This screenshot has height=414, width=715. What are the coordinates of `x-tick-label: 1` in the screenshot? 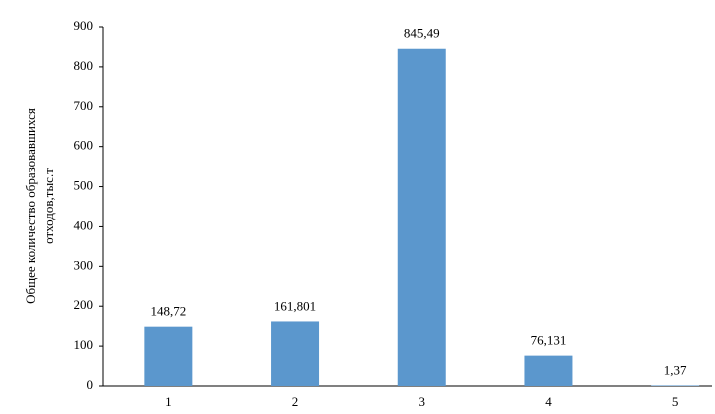 It's located at (168, 401).